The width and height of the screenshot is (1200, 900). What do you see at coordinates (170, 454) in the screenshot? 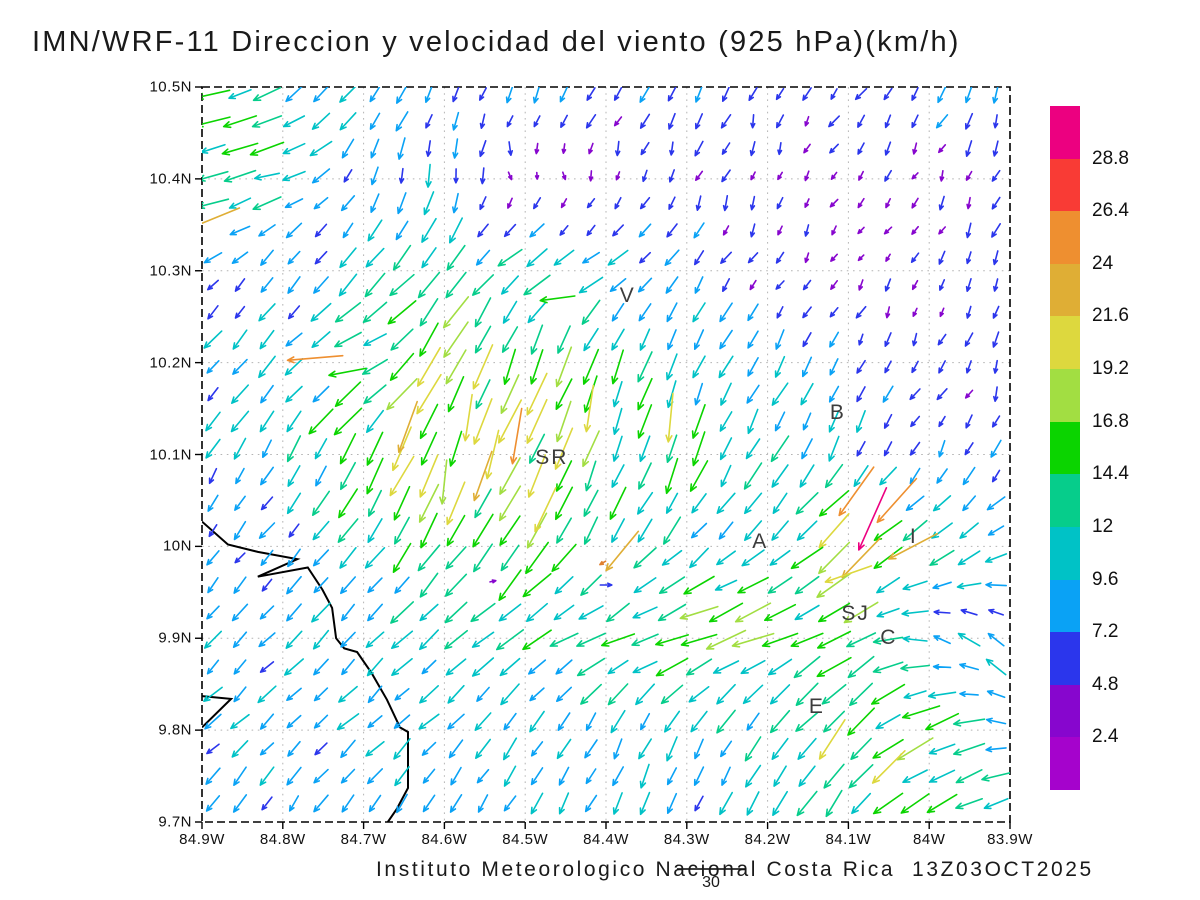
I see `lat-tick-label: 10.1N` at bounding box center [170, 454].